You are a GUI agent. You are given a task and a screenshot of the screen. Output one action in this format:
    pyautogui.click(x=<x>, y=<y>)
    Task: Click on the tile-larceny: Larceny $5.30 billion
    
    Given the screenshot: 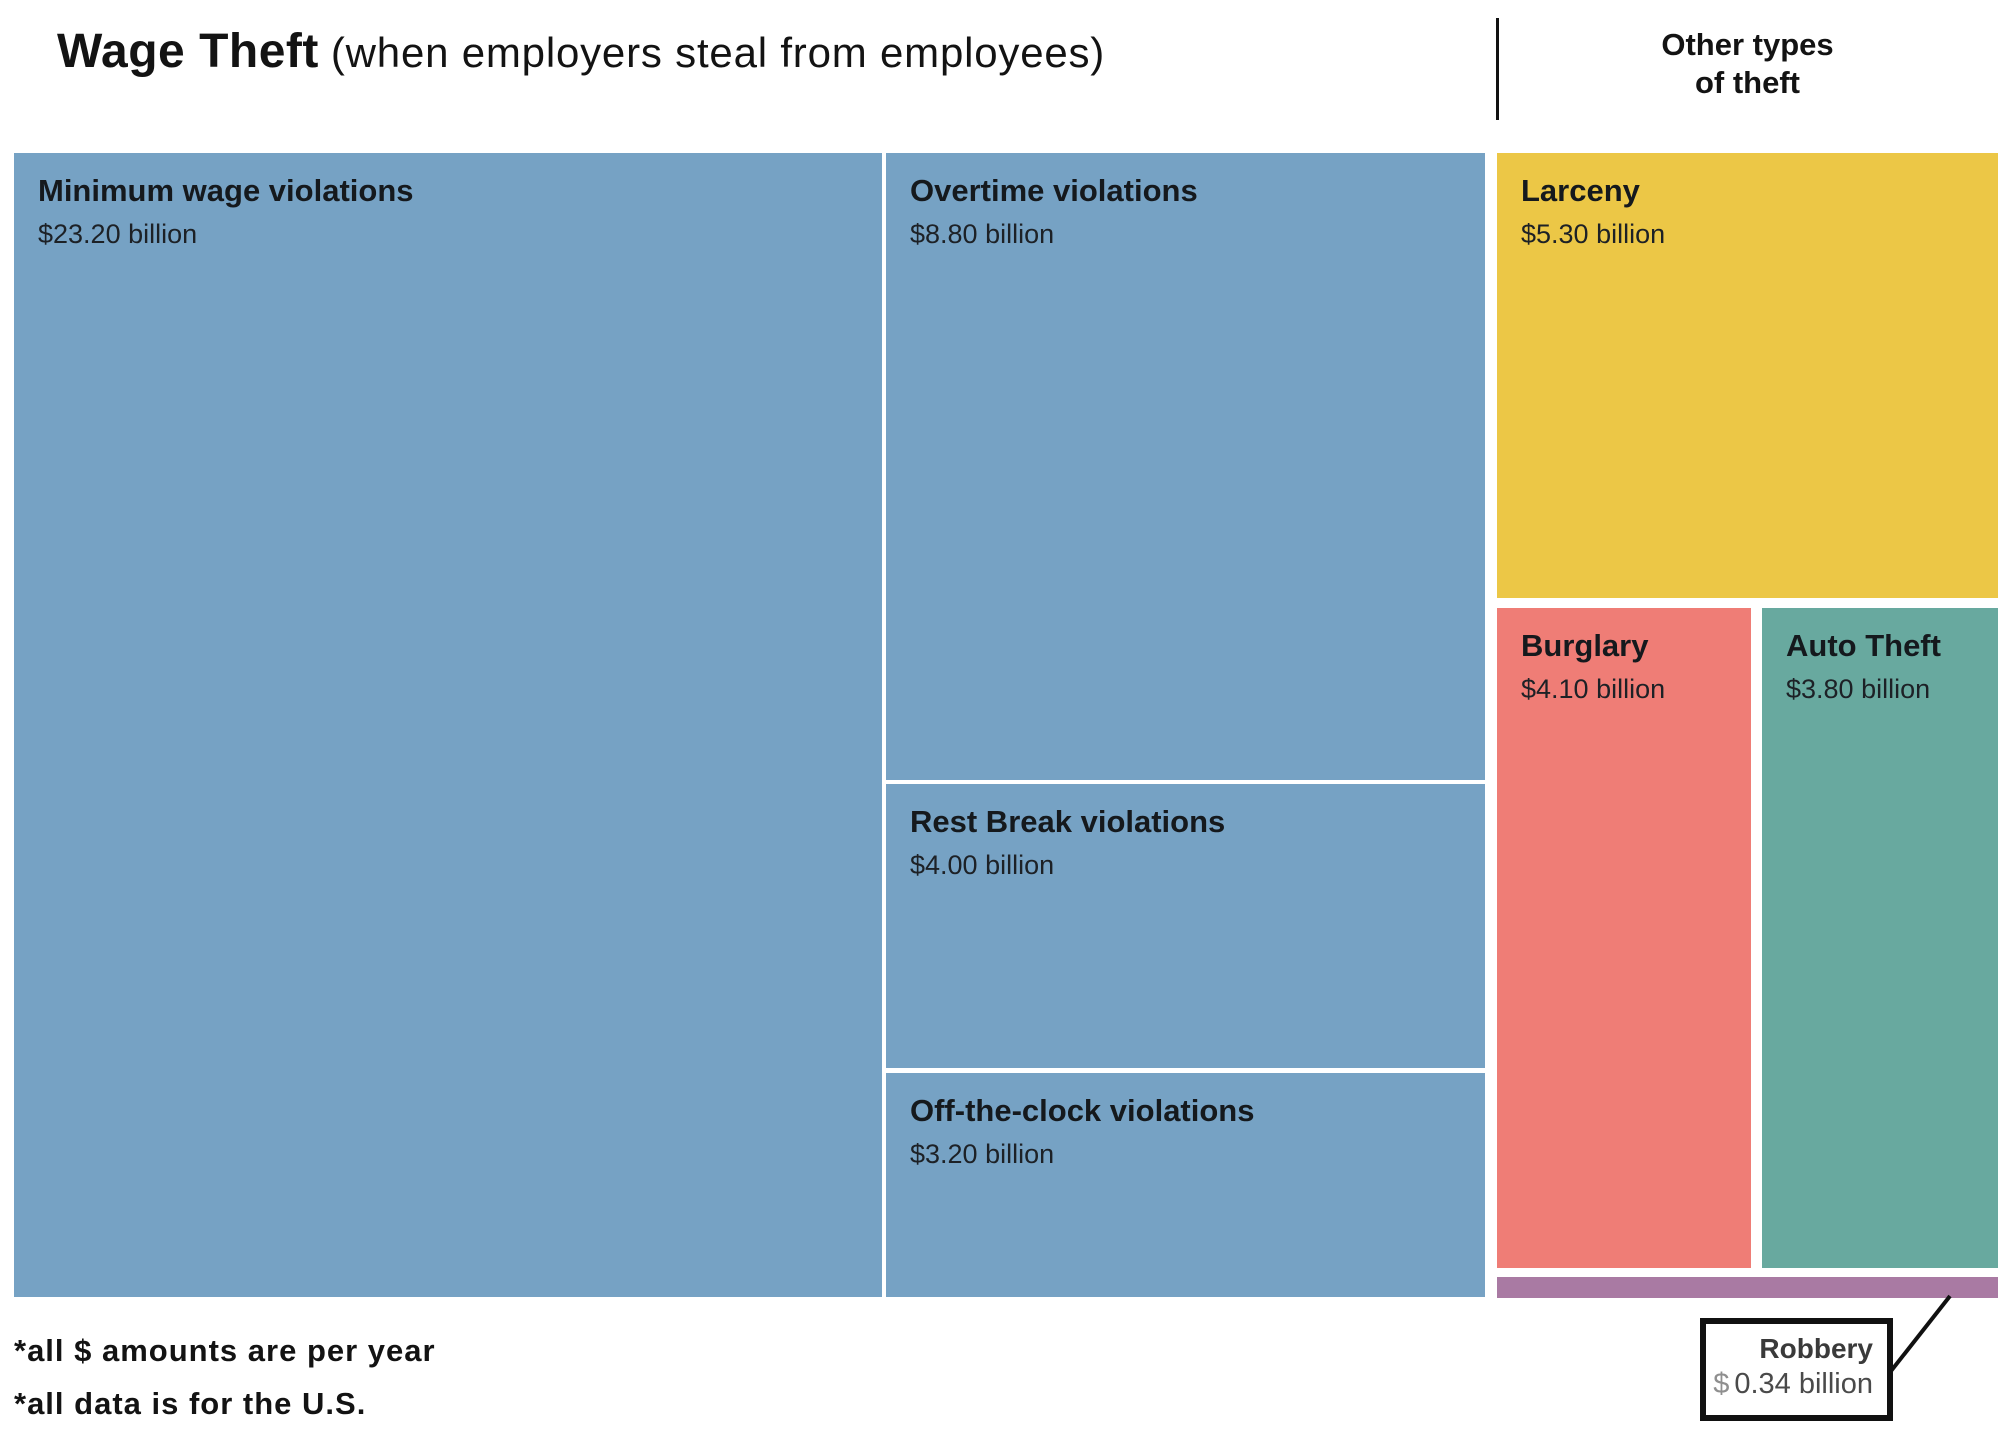 What is the action you would take?
    pyautogui.click(x=1747, y=375)
    